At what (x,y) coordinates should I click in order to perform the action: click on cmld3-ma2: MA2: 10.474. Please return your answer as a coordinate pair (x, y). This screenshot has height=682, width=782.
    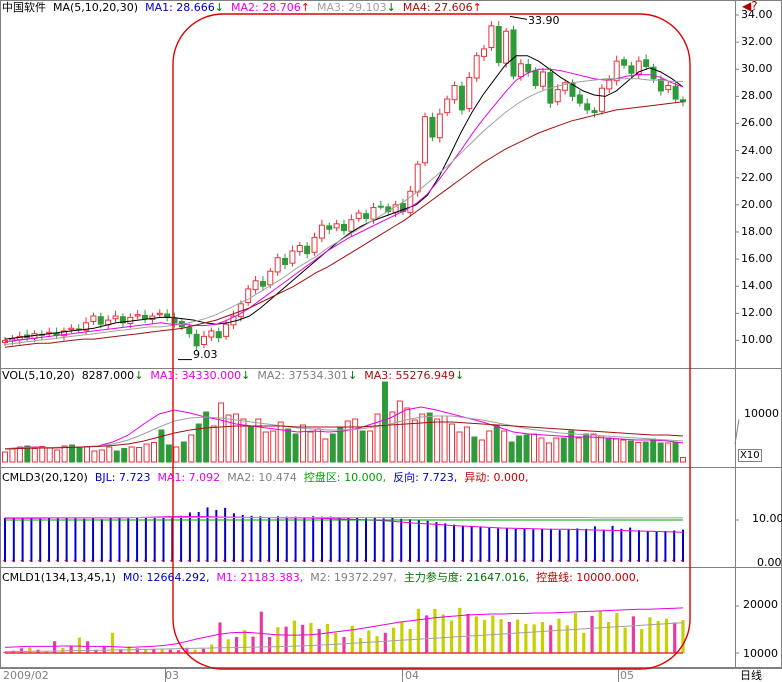
    Looking at the image, I should click on (262, 477).